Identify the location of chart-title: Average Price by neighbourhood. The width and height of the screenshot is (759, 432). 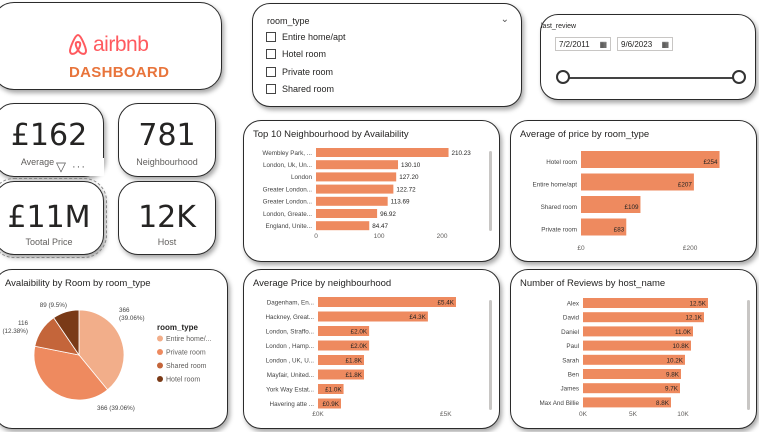
(322, 283).